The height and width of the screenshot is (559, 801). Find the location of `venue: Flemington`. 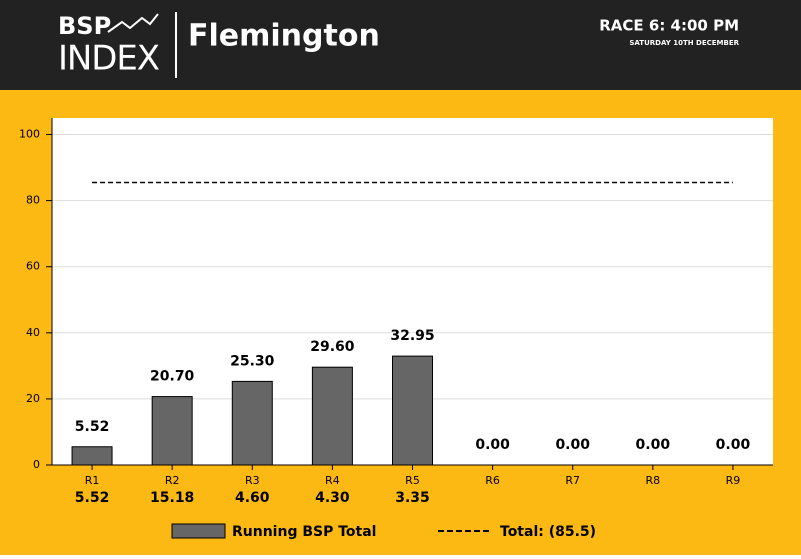

venue: Flemington is located at coordinates (284, 36).